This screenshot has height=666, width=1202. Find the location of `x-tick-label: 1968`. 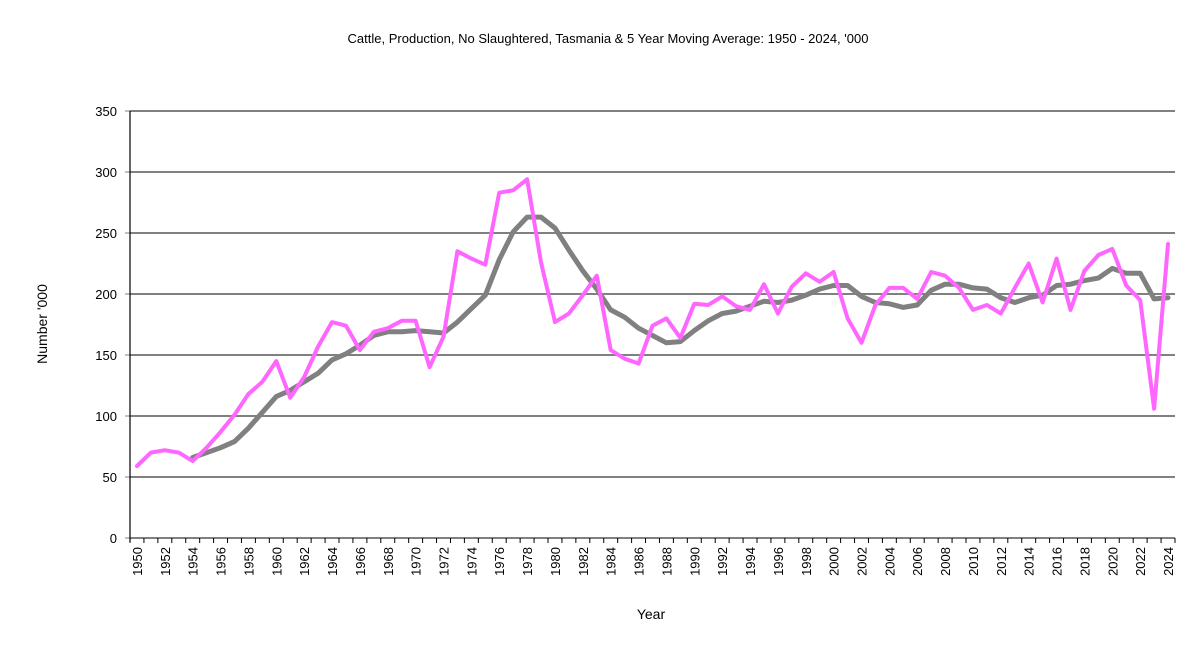

x-tick-label: 1968 is located at coordinates (388, 561).